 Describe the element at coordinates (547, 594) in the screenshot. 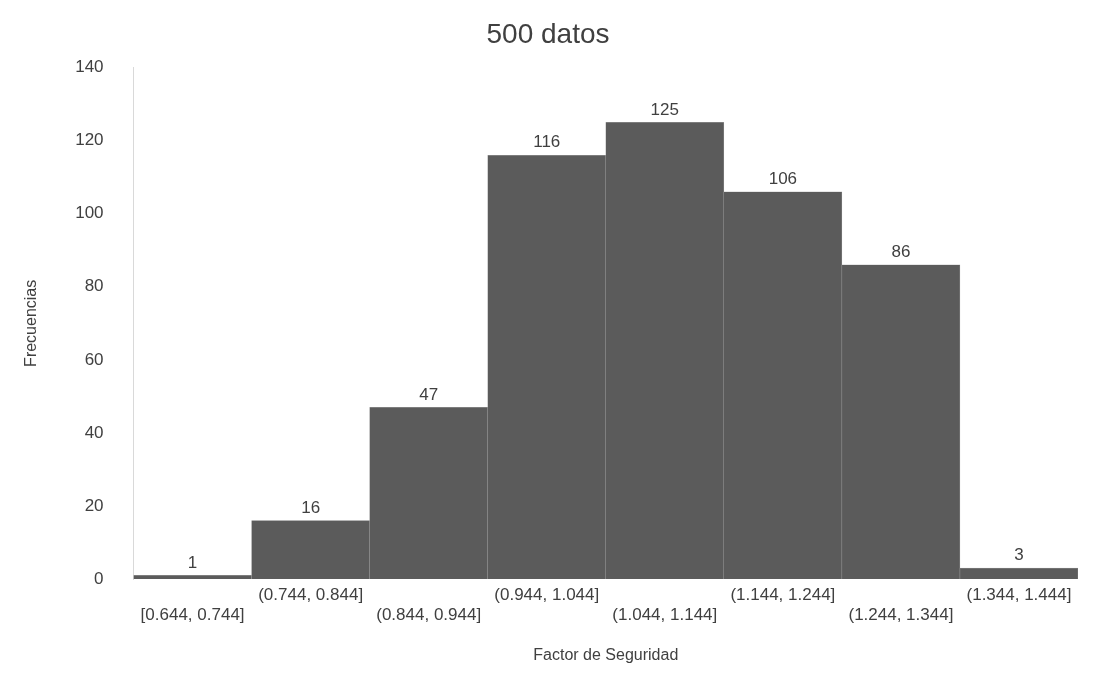

I see `x-tick-label: (0.944, 1.044]` at that location.